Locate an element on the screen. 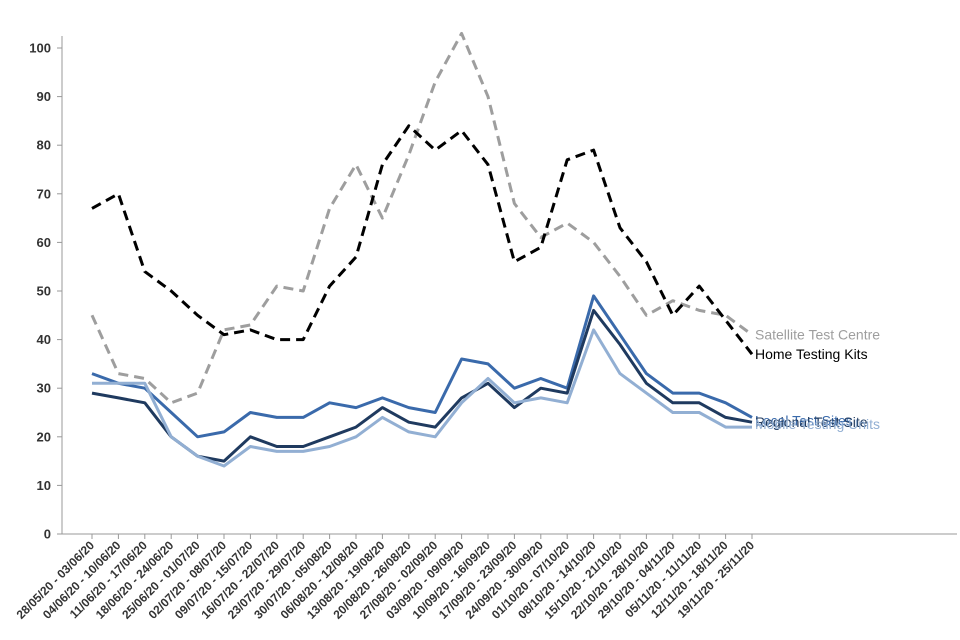 Image resolution: width=960 pixels, height=640 pixels. y-tick-label: 20 is located at coordinates (44, 436).